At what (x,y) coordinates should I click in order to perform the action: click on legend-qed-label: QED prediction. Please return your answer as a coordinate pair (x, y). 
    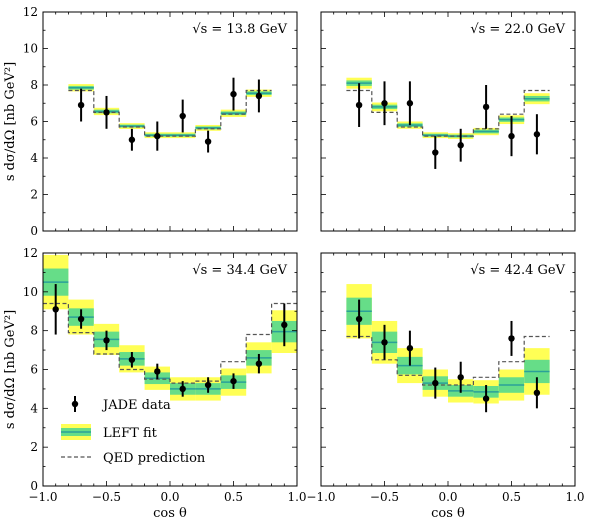
    Looking at the image, I should click on (154, 458).